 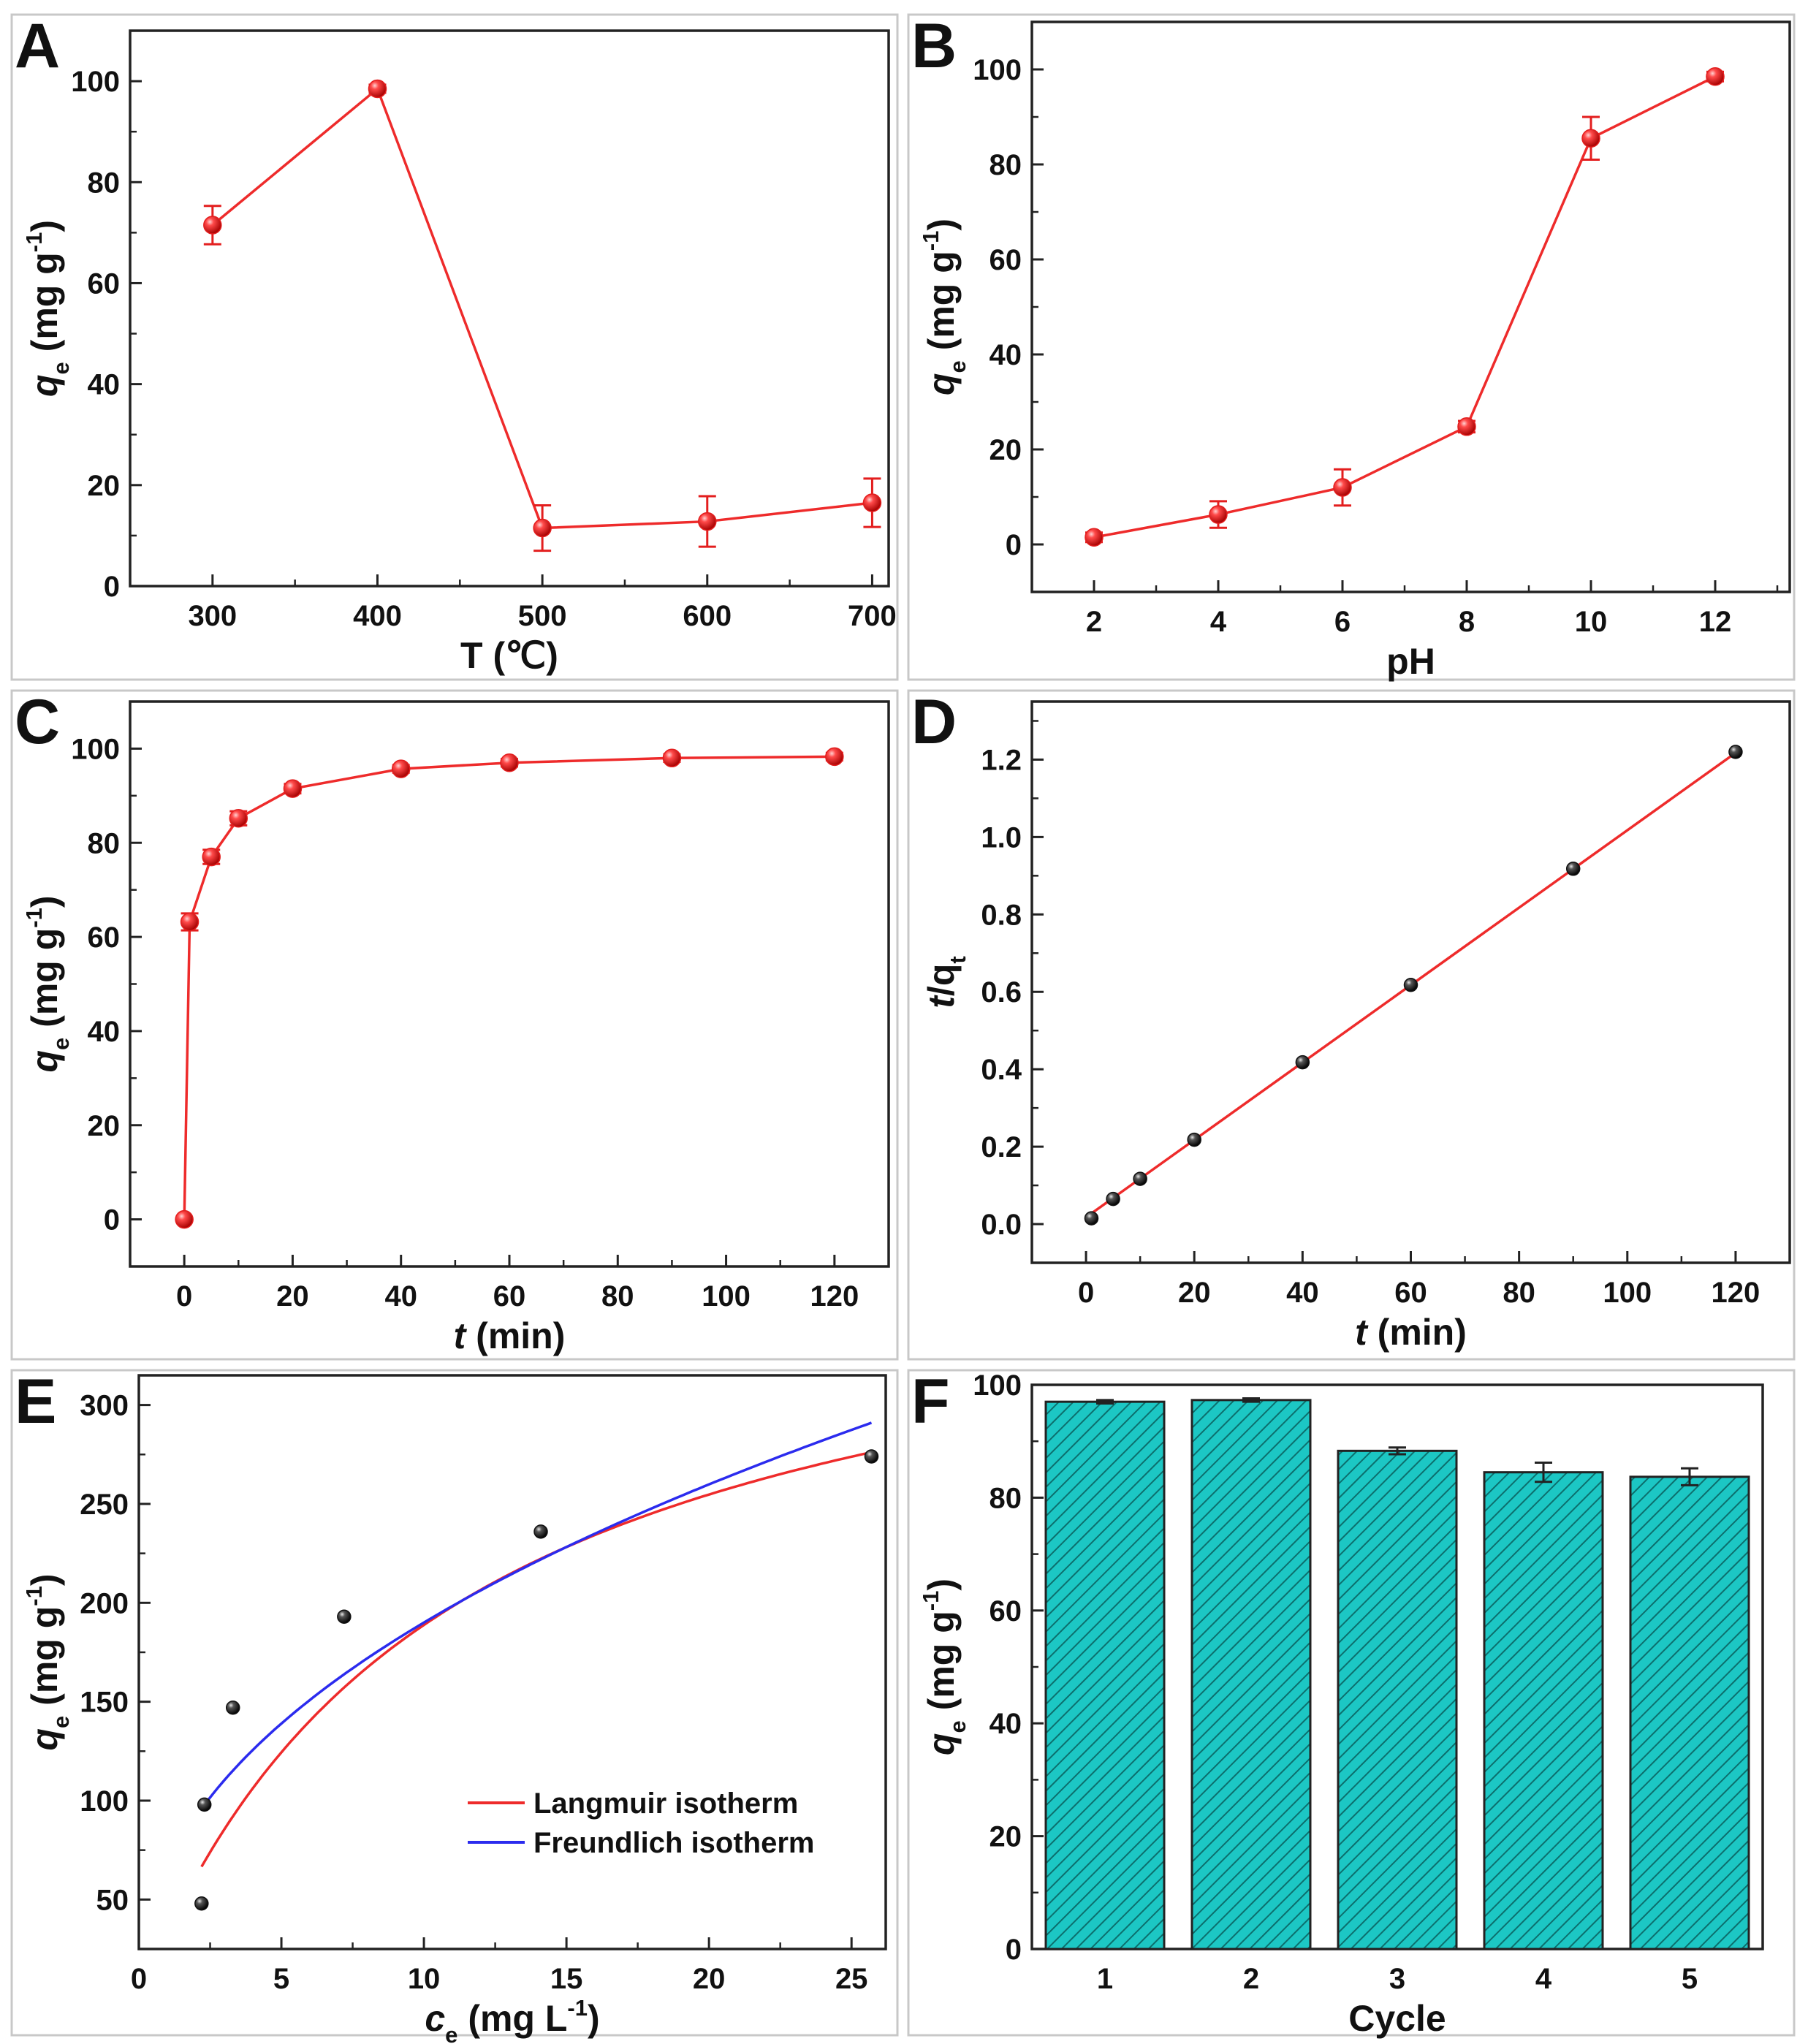 What do you see at coordinates (934, 722) in the screenshot?
I see `panel-label-d: D` at bounding box center [934, 722].